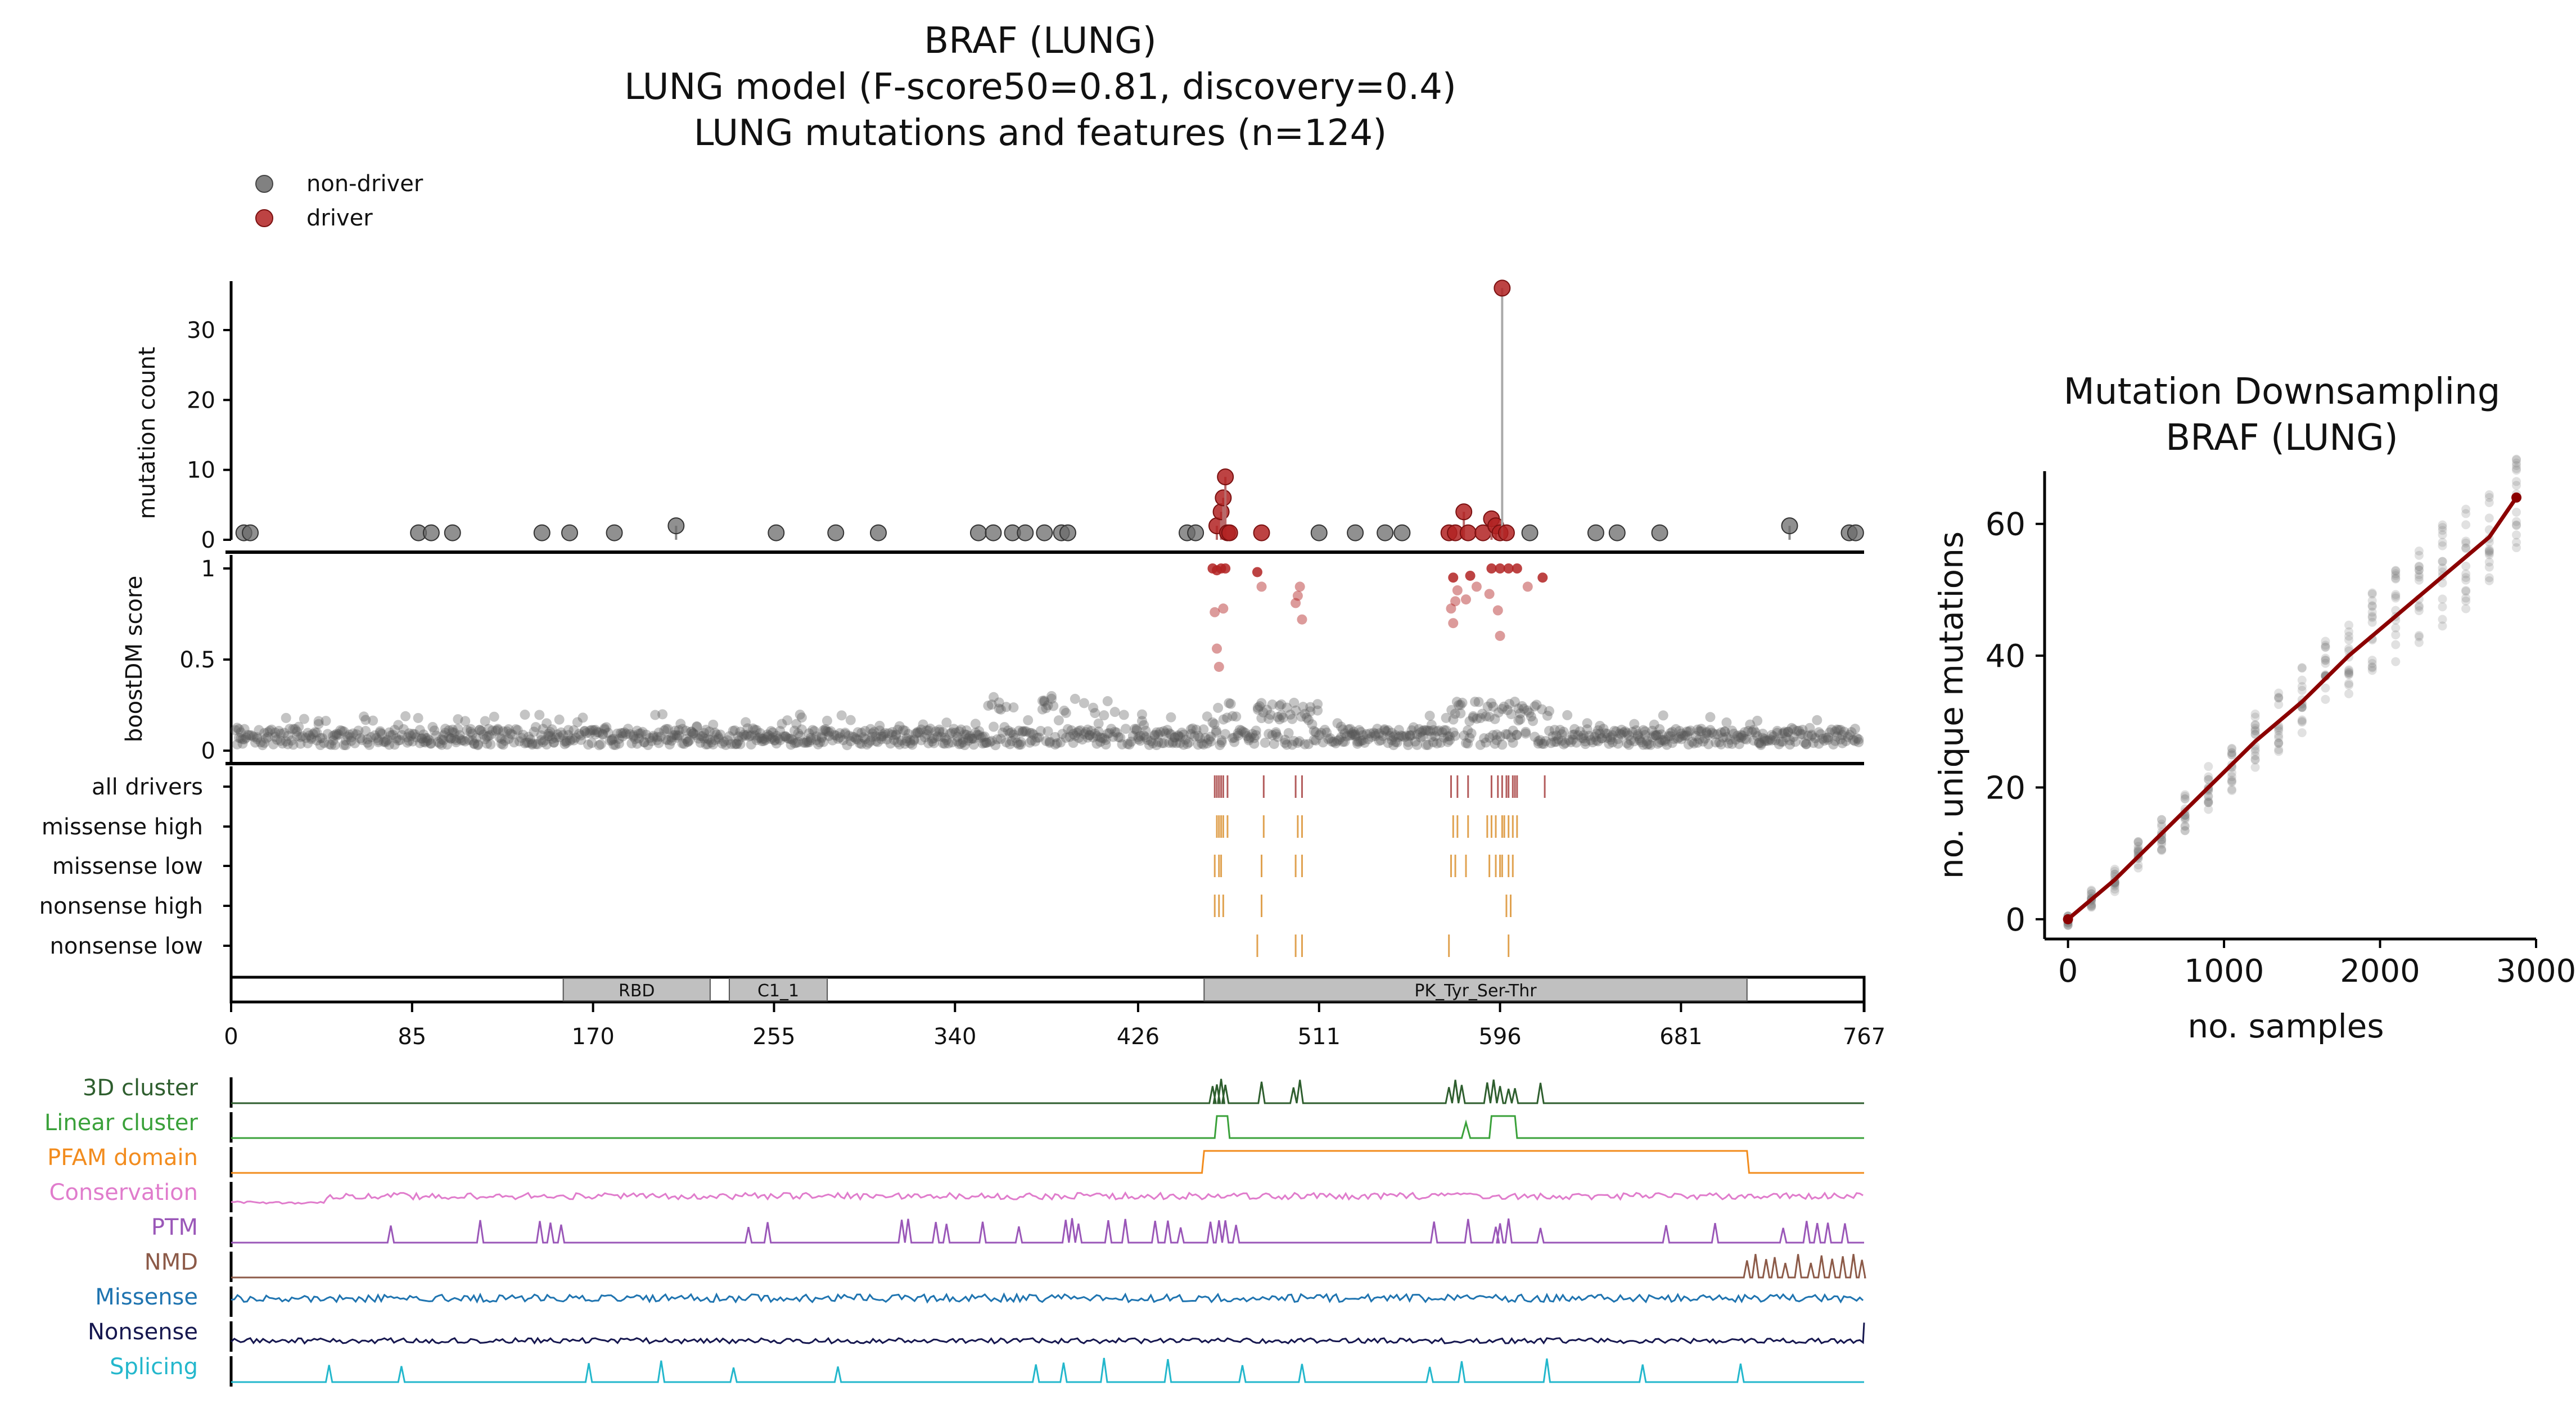 This screenshot has height=1413, width=2576. Describe the element at coordinates (2285, 1026) in the screenshot. I see `downsampling-x-label: no. samples` at that location.